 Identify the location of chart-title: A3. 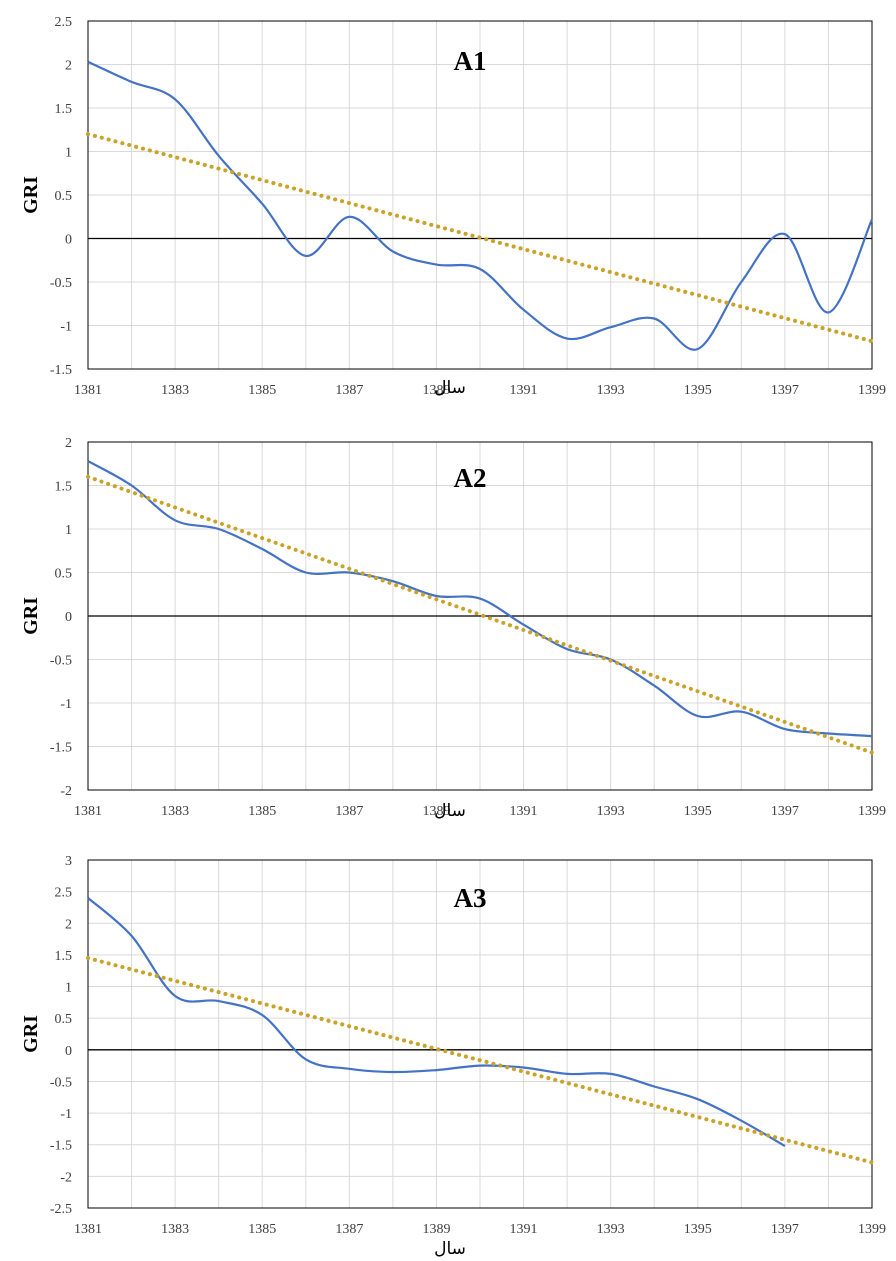
(470, 898).